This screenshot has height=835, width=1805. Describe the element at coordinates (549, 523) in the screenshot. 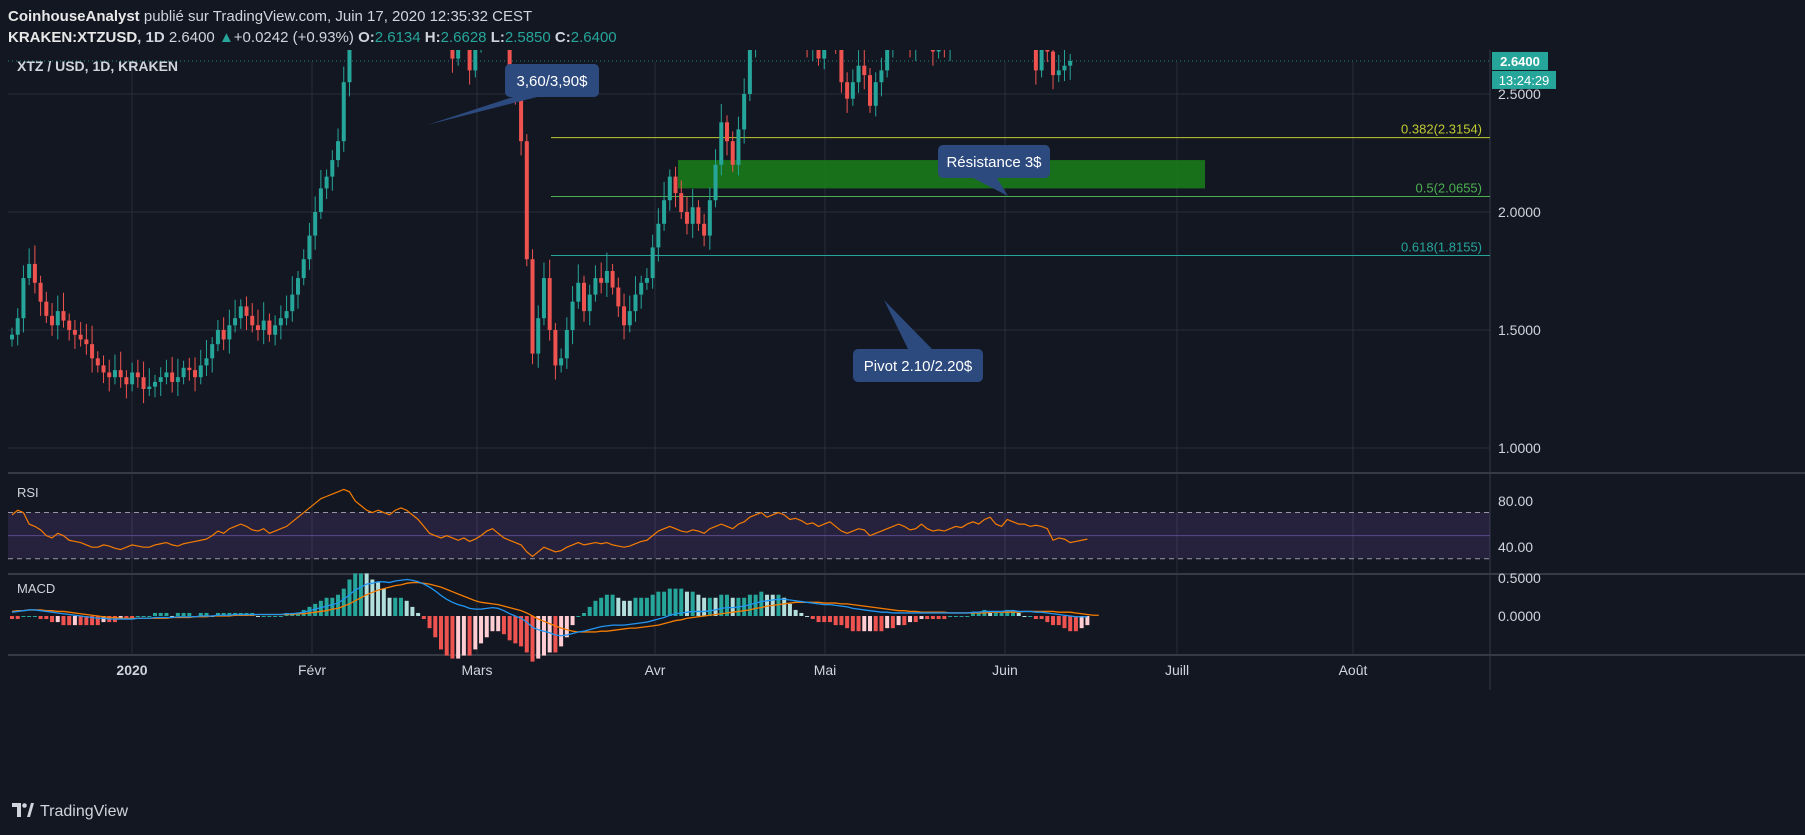

I see `rsi-line` at that location.